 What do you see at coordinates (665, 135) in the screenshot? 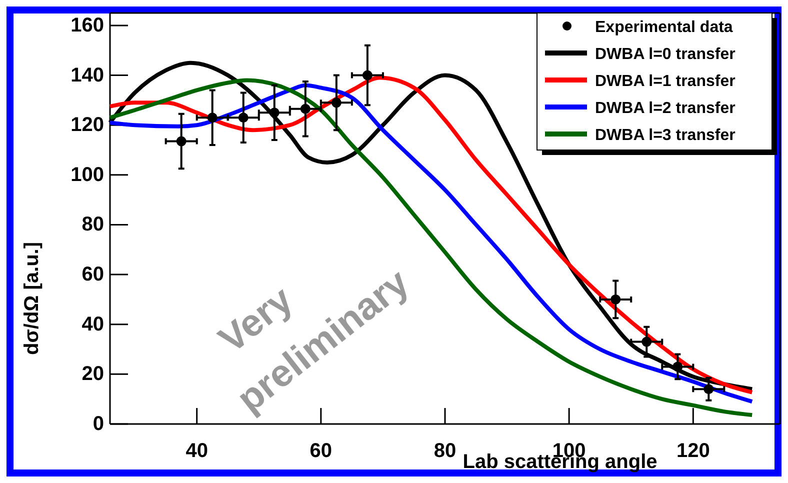
I see `legend-label: DWBA l=3 transfer` at bounding box center [665, 135].